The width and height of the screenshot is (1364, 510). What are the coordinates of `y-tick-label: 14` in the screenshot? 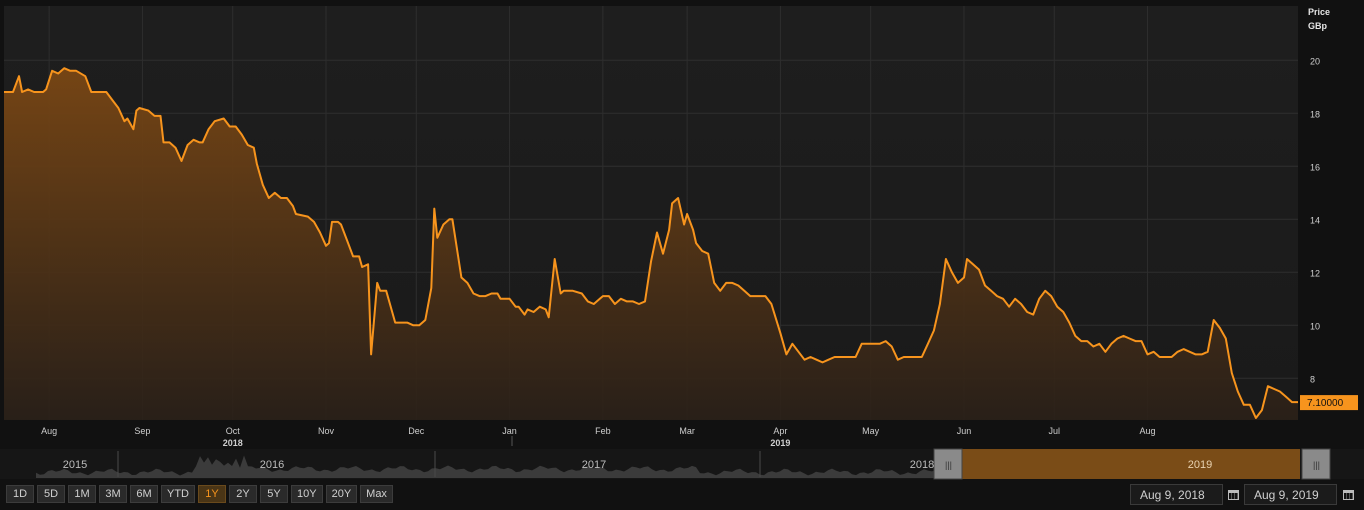 It's located at (1315, 220).